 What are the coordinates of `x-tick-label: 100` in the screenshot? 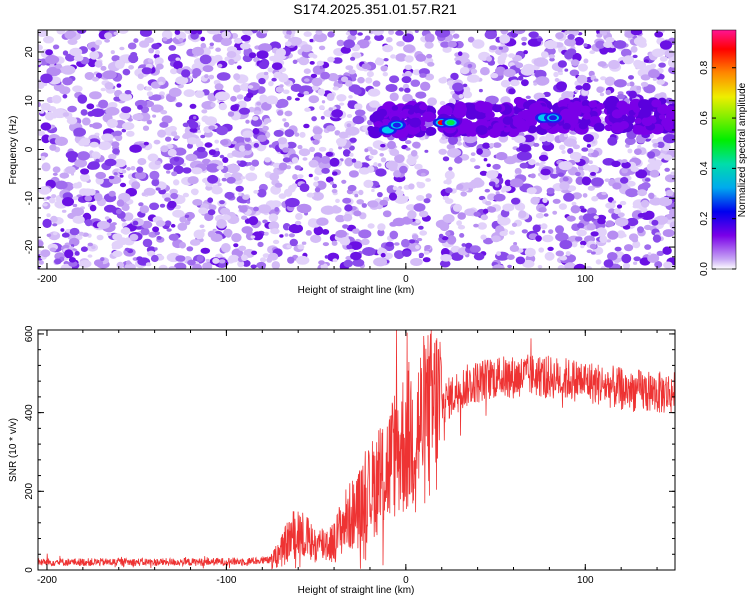 It's located at (585, 279).